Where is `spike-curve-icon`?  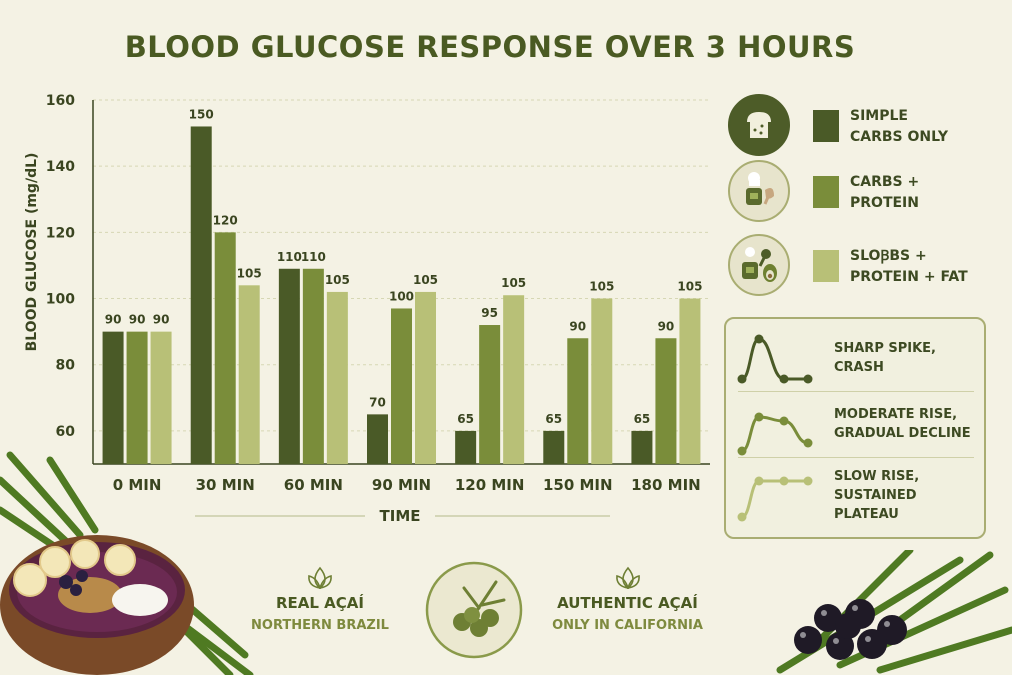 spike-curve-icon is located at coordinates (775, 359).